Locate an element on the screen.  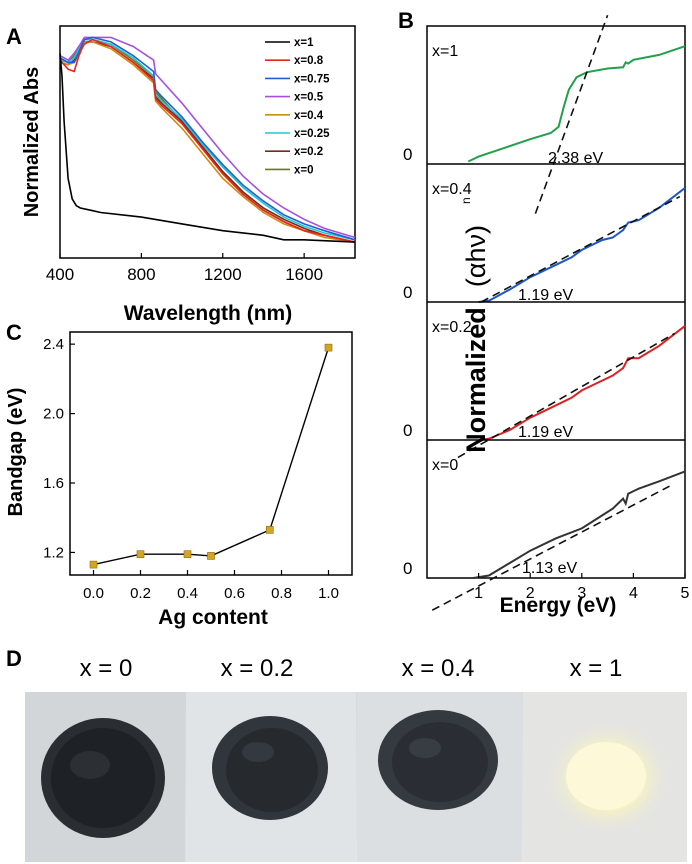
panel-b-y-label: Normalized (αhν) n is located at coordinates (475, 324).